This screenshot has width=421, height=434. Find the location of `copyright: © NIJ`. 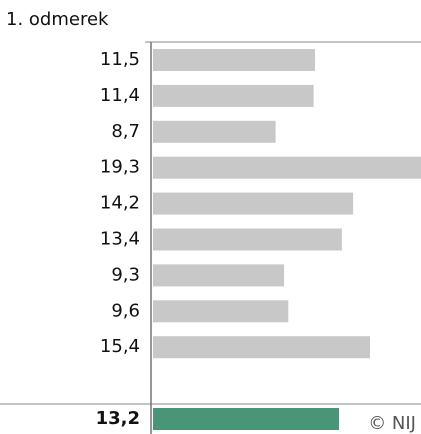

copyright: © NIJ is located at coordinates (392, 423).